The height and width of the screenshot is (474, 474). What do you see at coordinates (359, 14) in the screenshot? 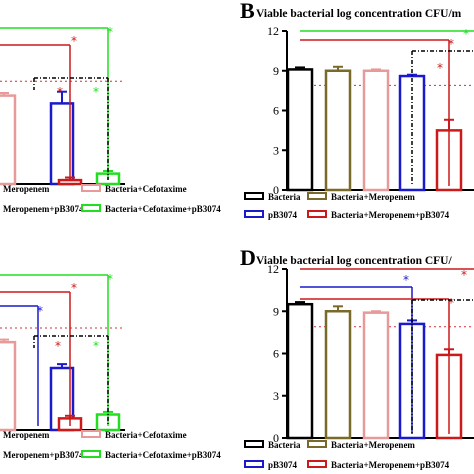
I see `panel-title: Viable bacterial log concentration CFU/m` at bounding box center [359, 14].